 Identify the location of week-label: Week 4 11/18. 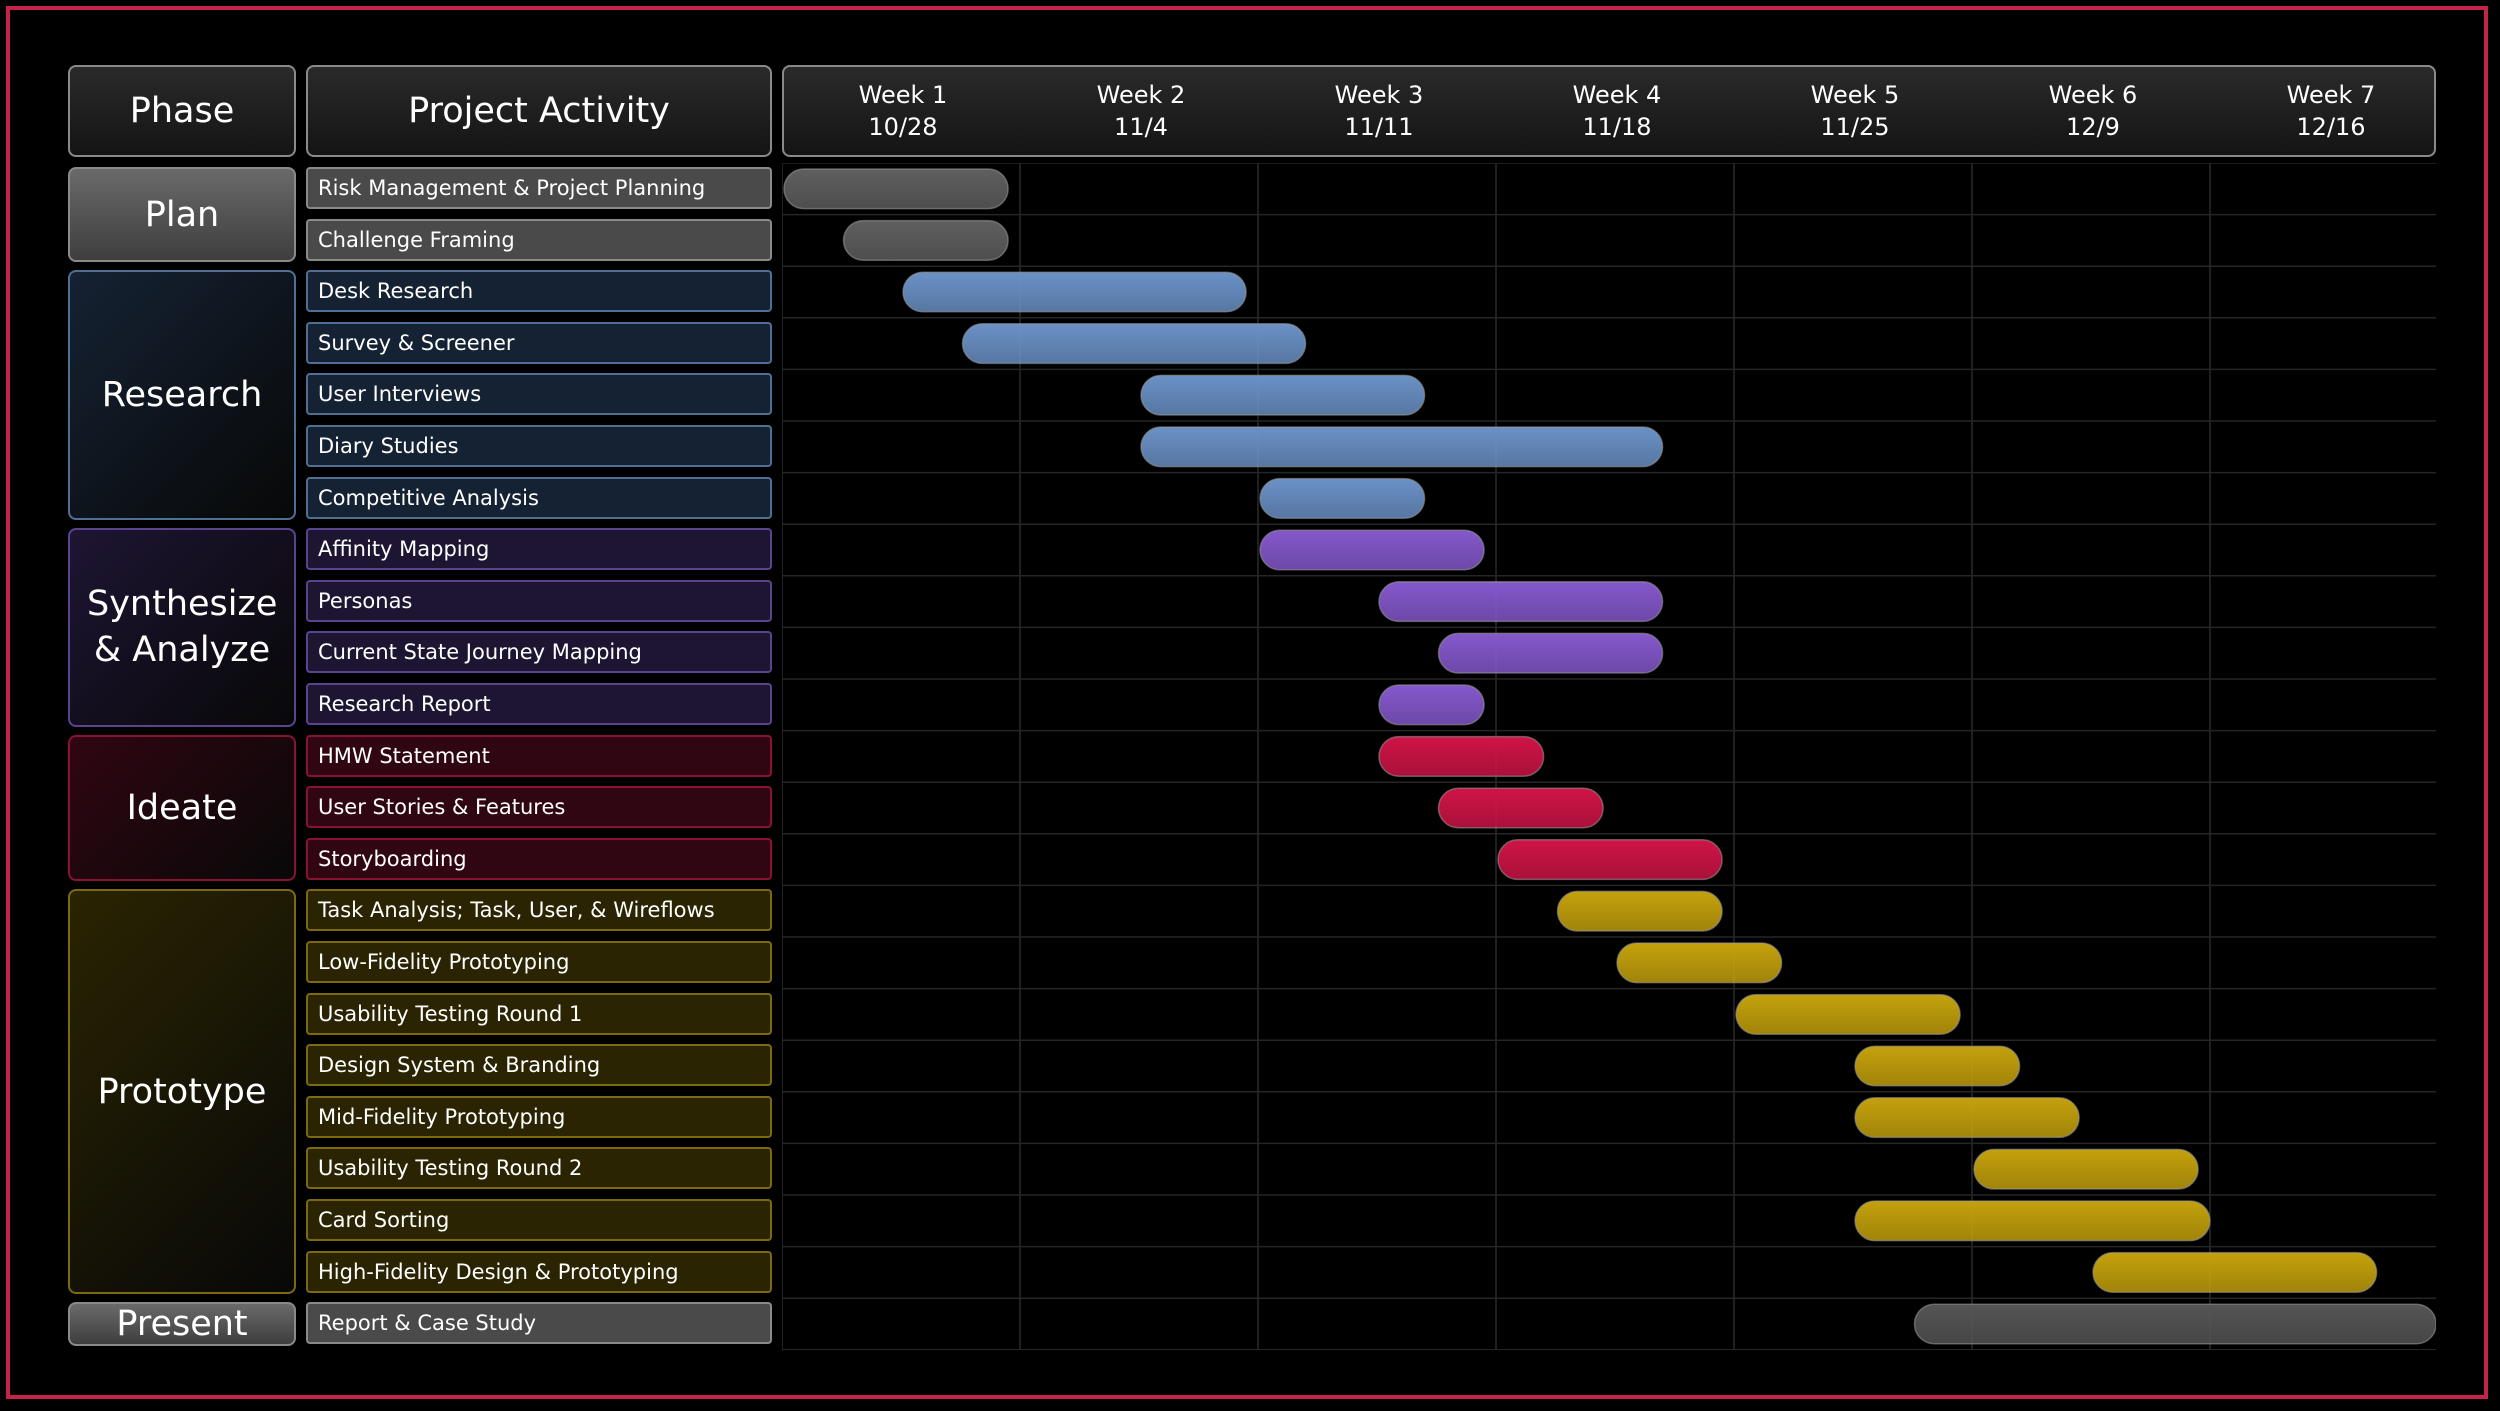
(1617, 111).